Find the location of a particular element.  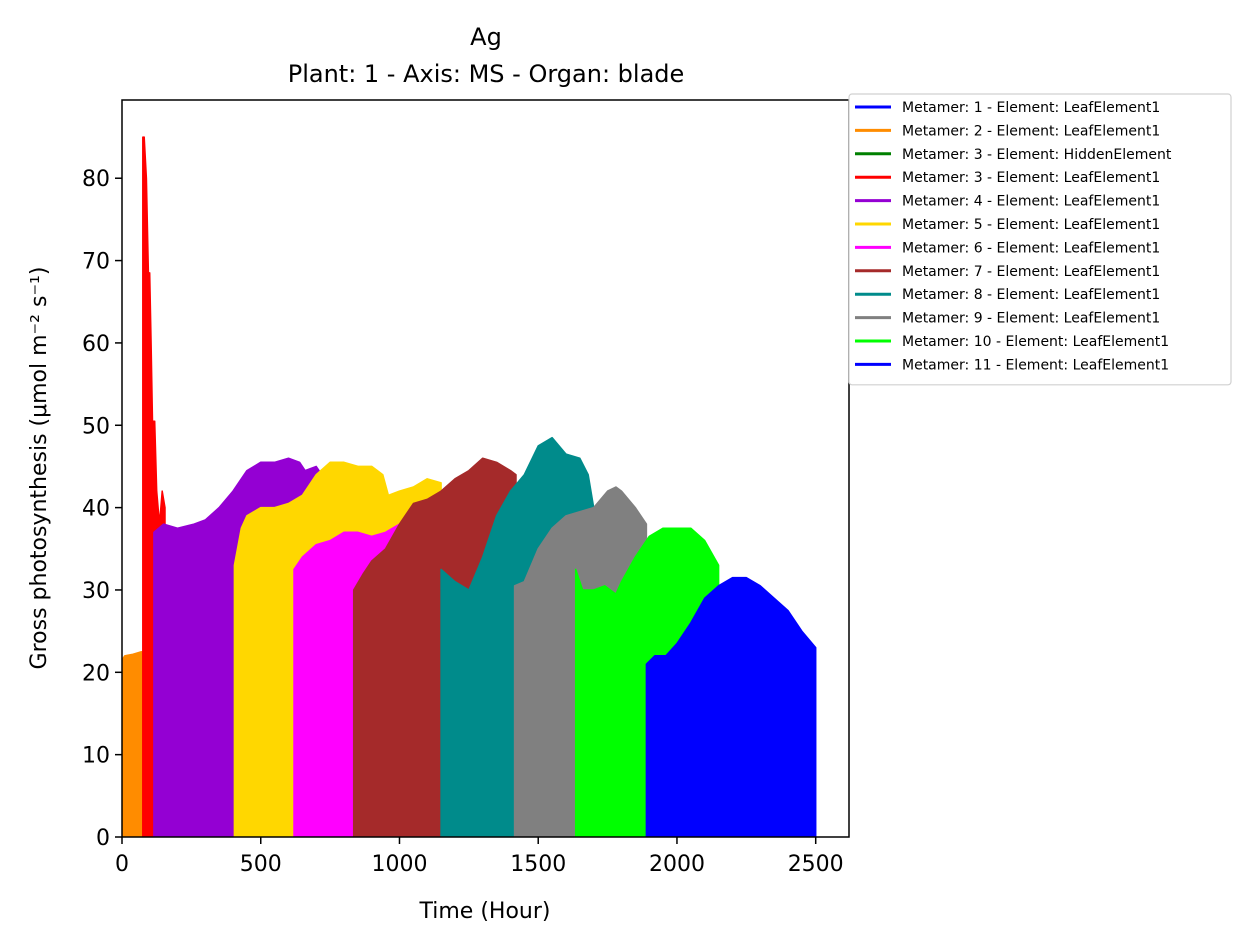

x-tick-label: 1500 is located at coordinates (538, 864).